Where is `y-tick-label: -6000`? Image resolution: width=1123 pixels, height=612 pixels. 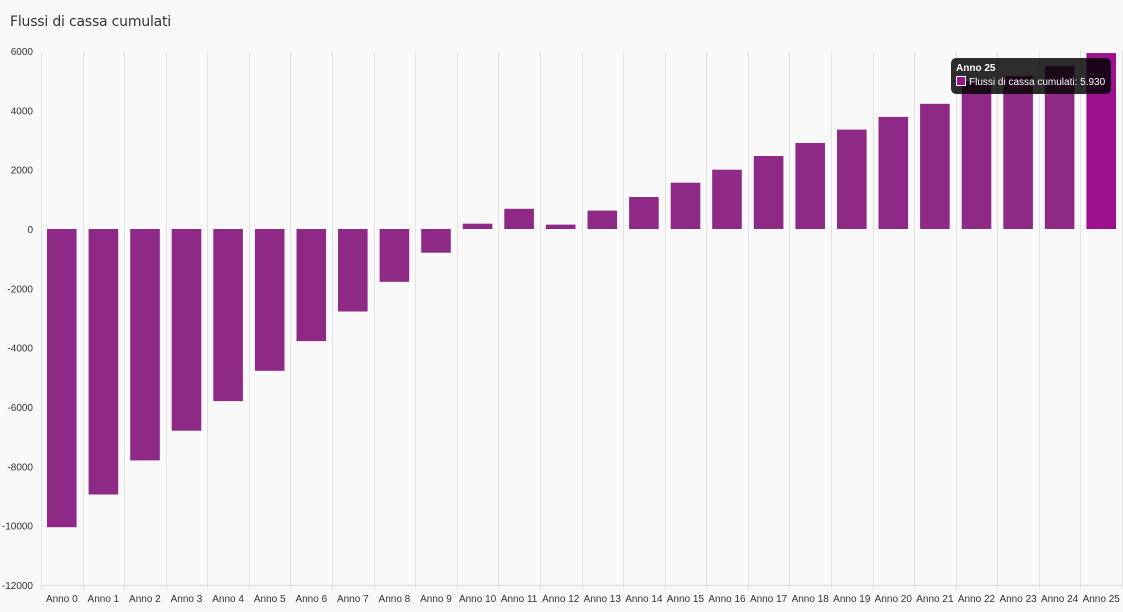 y-tick-label: -6000 is located at coordinates (20, 408).